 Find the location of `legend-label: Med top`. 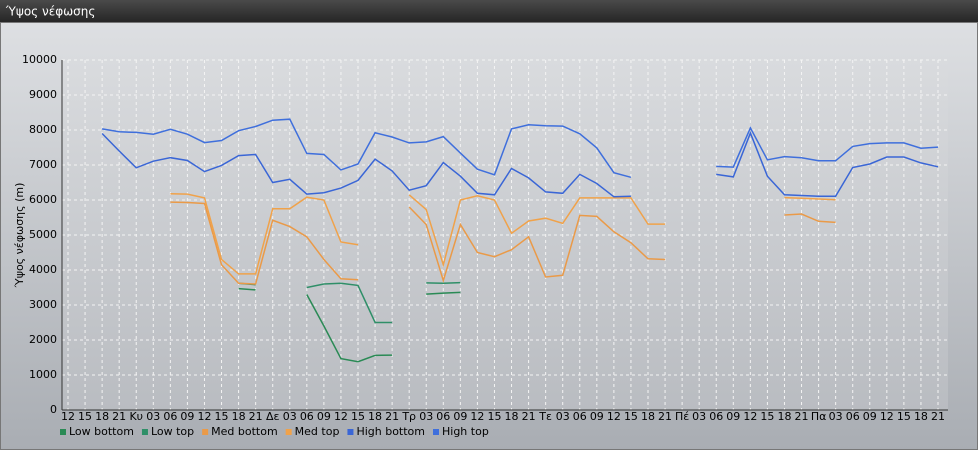

legend-label: Med top is located at coordinates (317, 431).